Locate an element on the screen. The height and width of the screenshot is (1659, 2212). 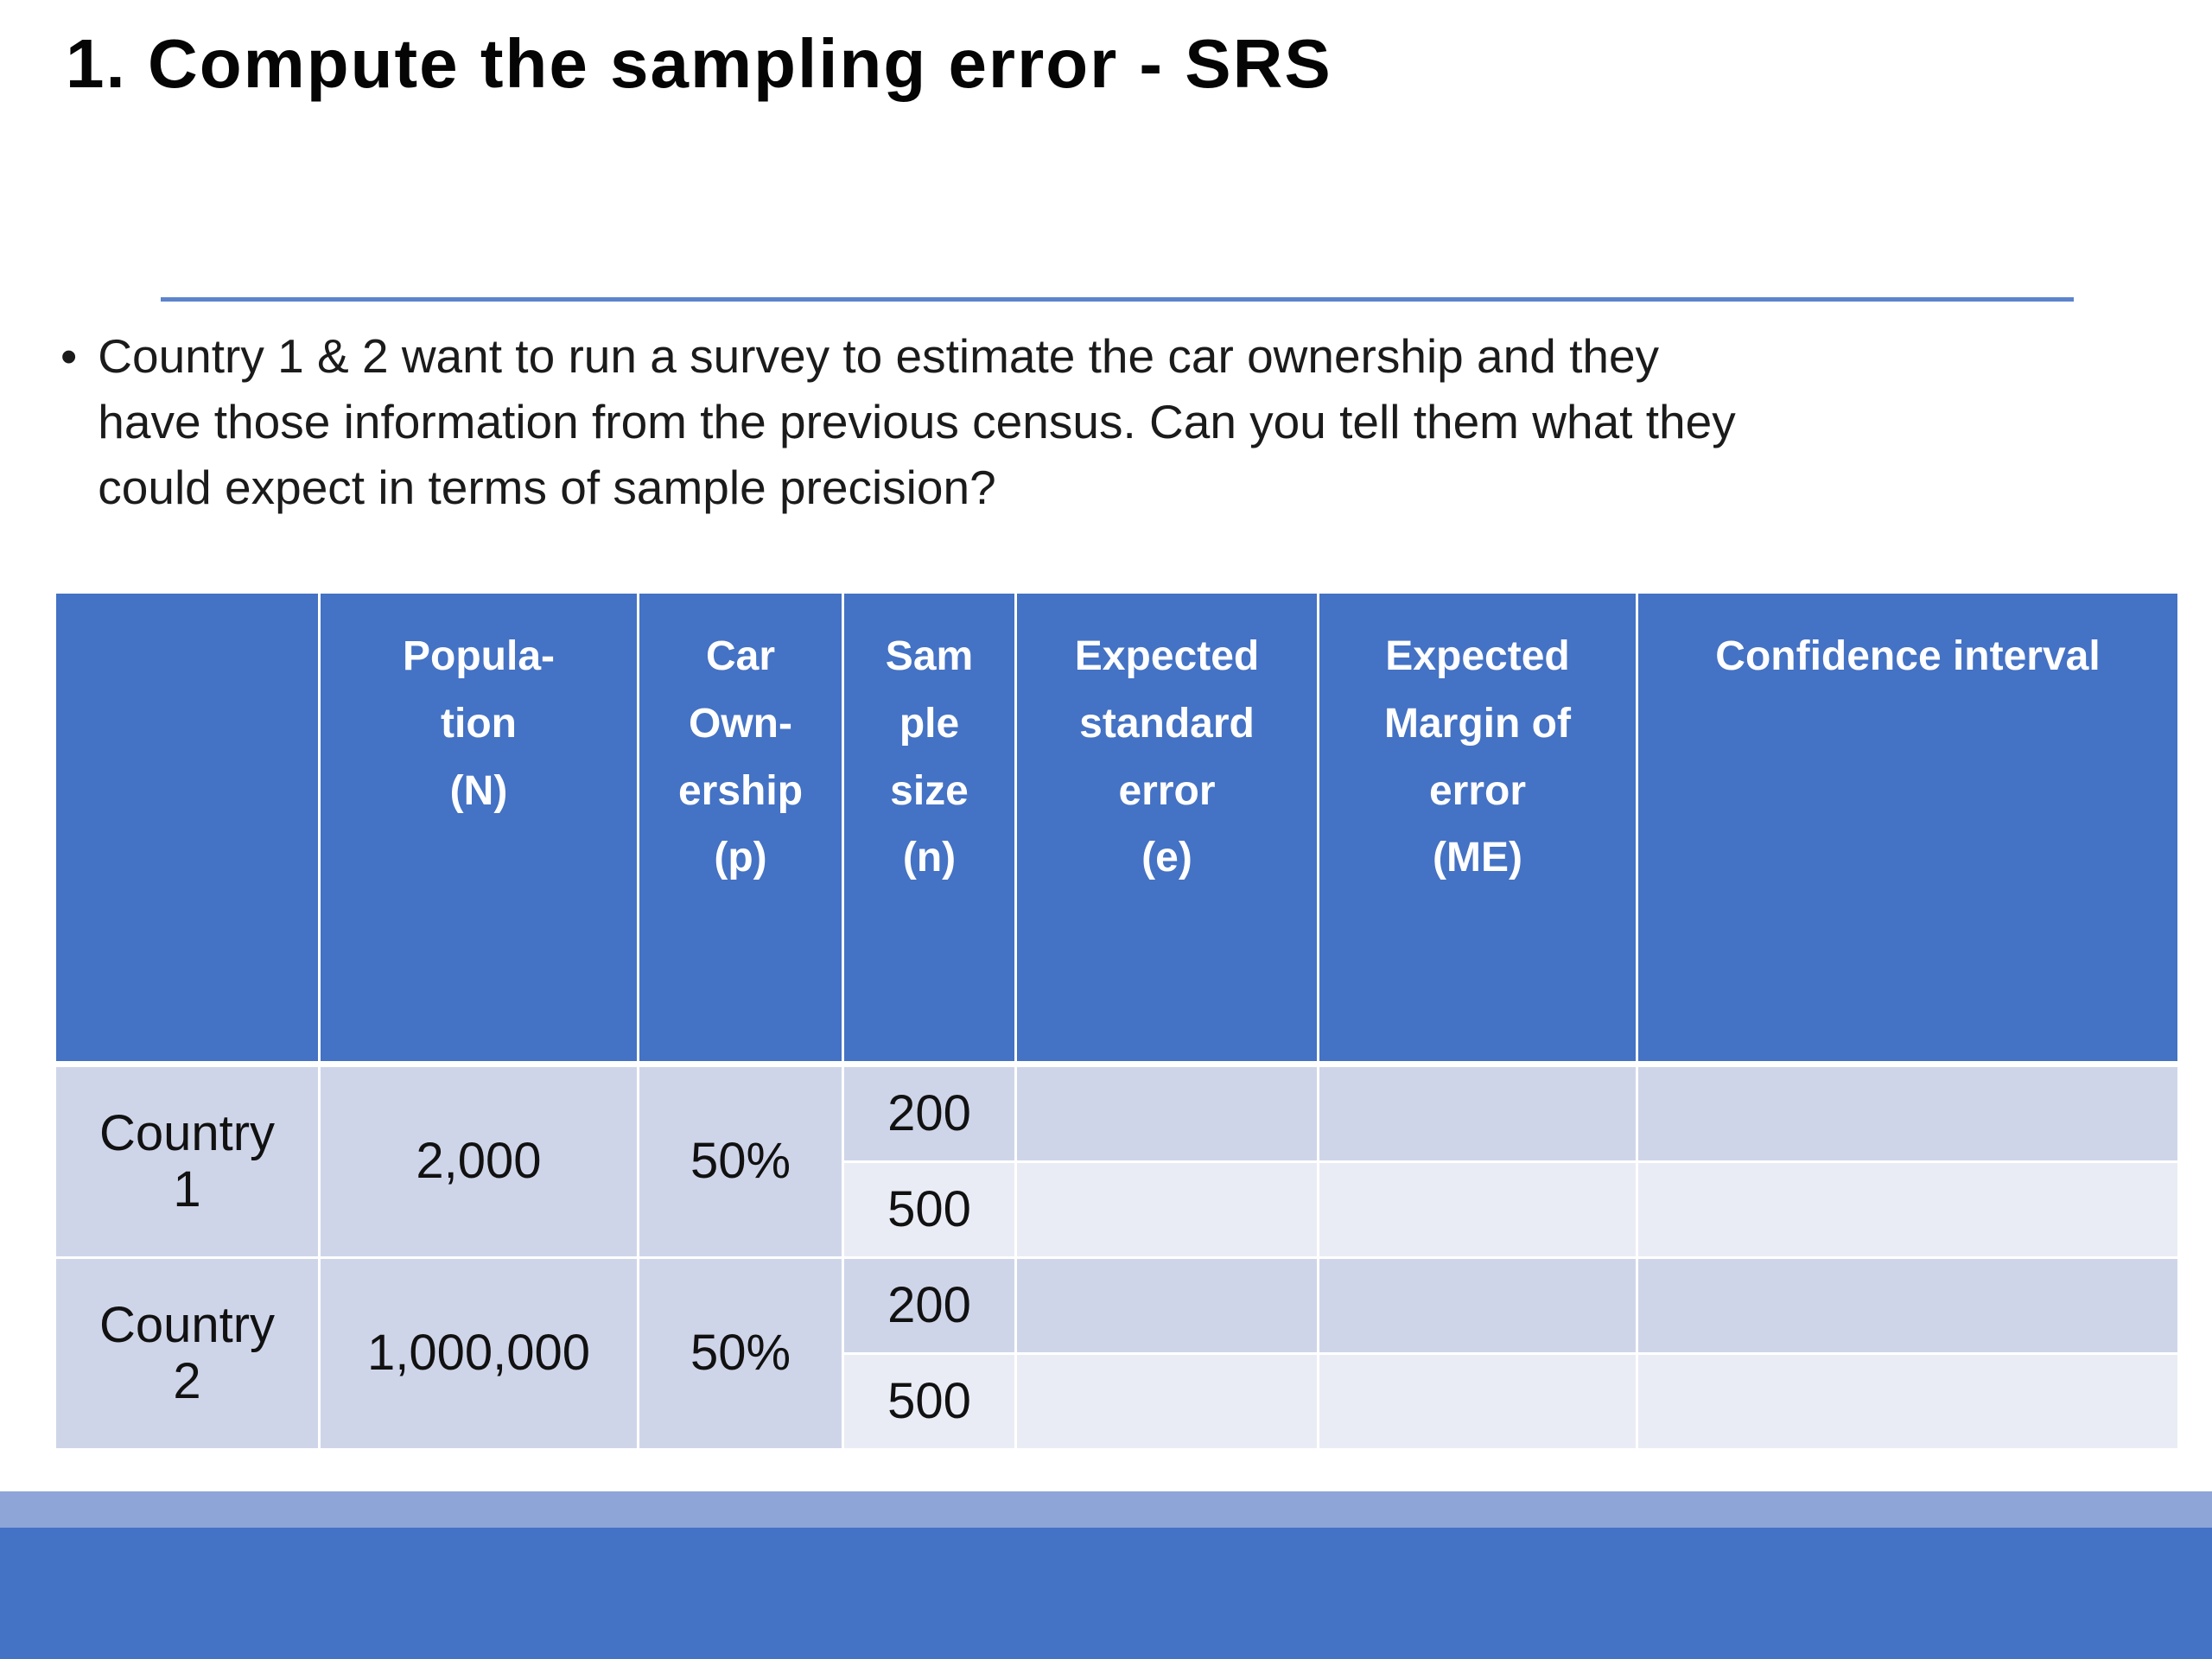
cell-population-country1: 2,000 is located at coordinates (478, 1161).